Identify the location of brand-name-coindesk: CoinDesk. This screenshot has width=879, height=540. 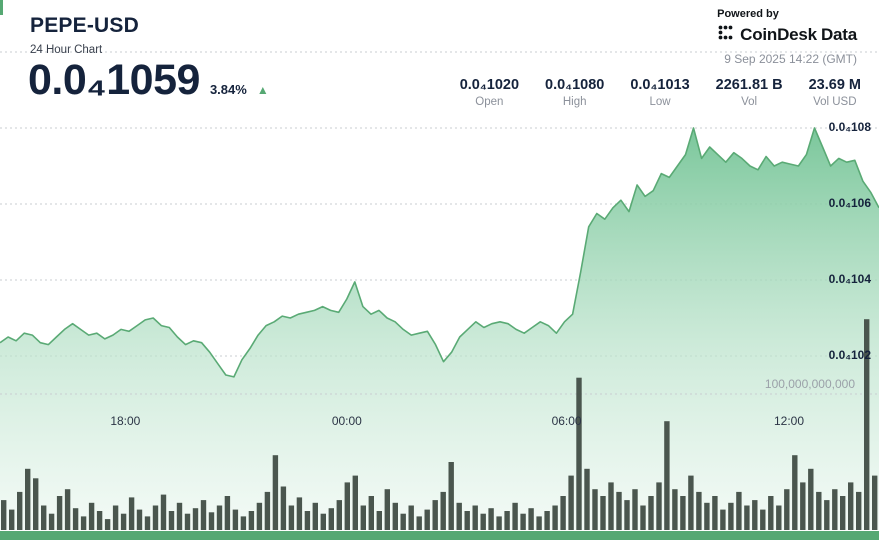
(778, 34).